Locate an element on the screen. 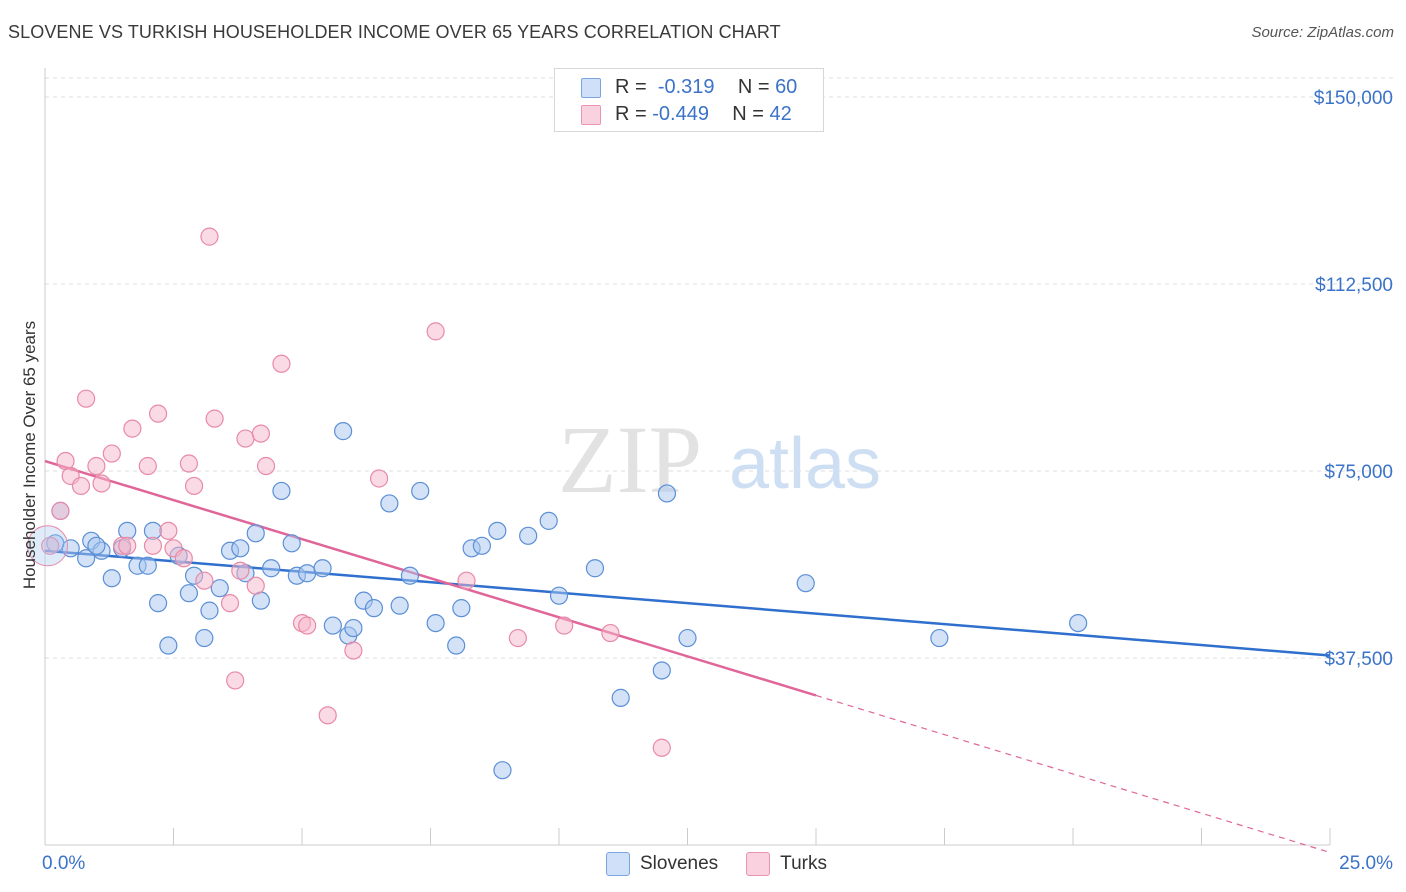 This screenshot has height=892, width=1406. turks-trend-line is located at coordinates (430, 578).